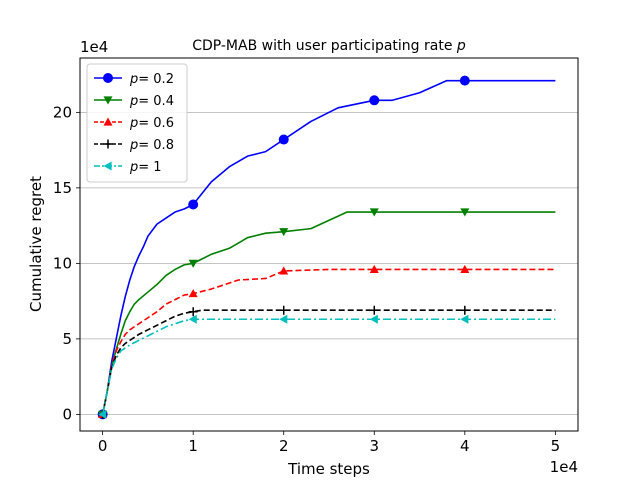  Describe the element at coordinates (103, 446) in the screenshot. I see `x-tick-label: 0` at that location.